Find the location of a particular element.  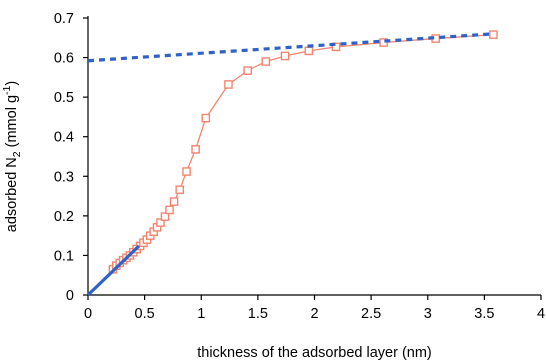

x-tick-label: 1.5 is located at coordinates (258, 314).